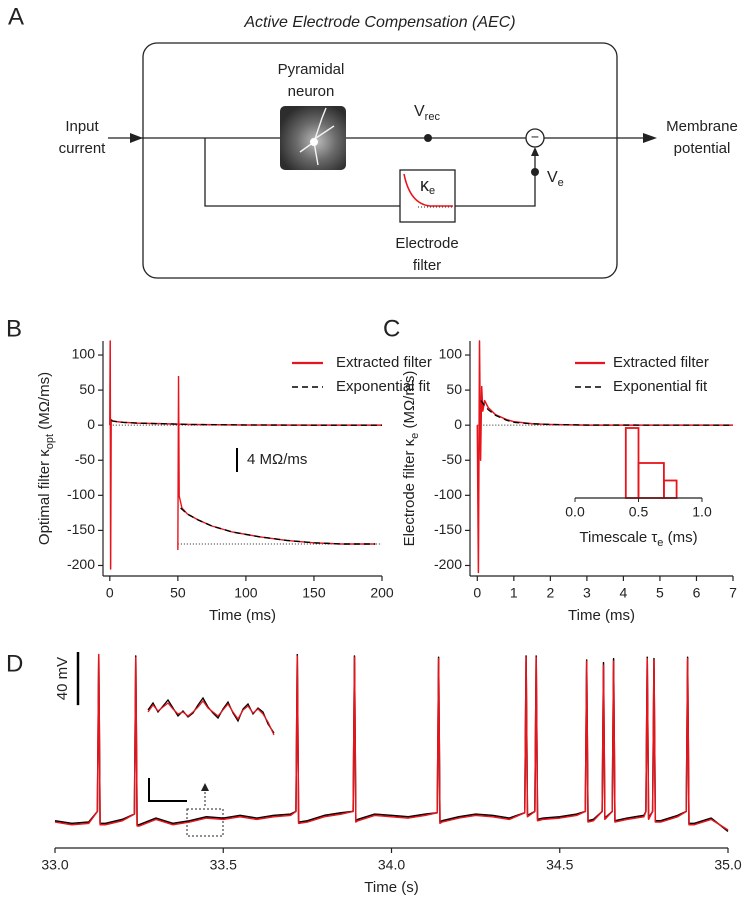 This screenshot has height=897, width=750. Describe the element at coordinates (660, 593) in the screenshot. I see `x-tick-label: 5` at that location.